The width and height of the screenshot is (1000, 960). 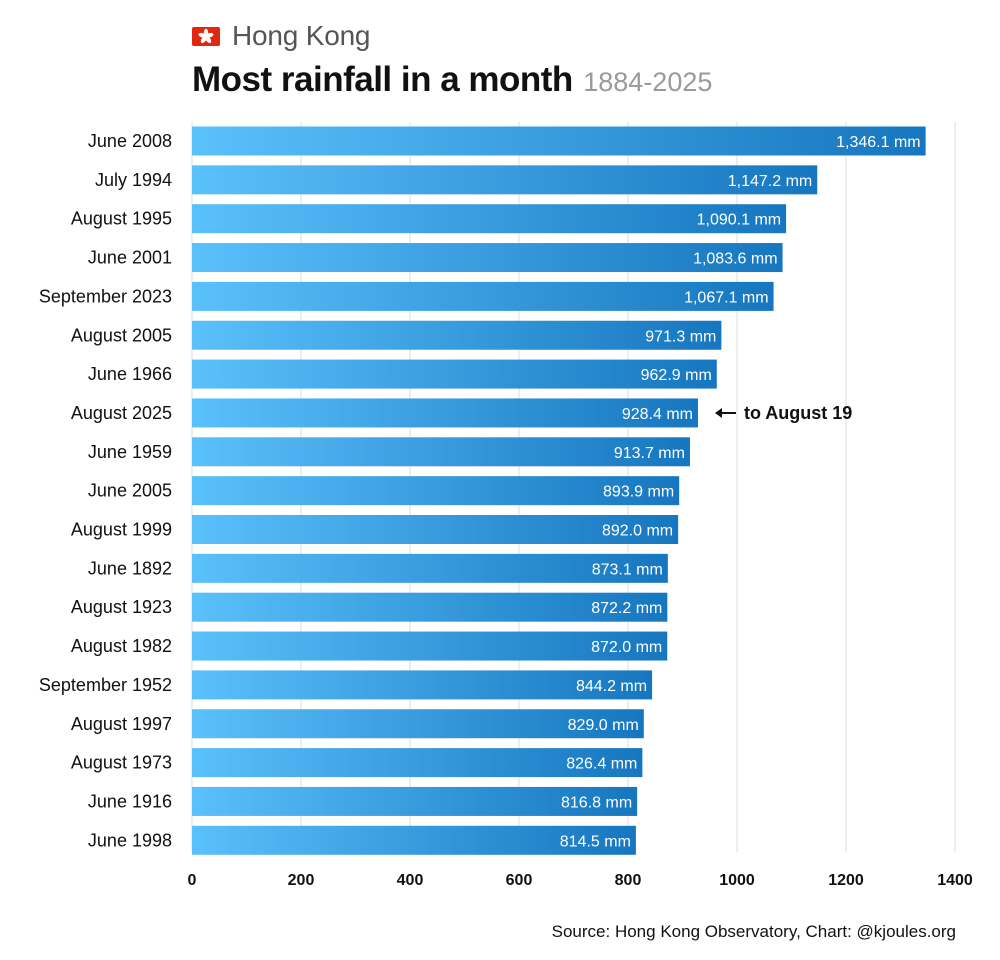 What do you see at coordinates (798, 413) in the screenshot?
I see `annotation-label: to August 19` at bounding box center [798, 413].